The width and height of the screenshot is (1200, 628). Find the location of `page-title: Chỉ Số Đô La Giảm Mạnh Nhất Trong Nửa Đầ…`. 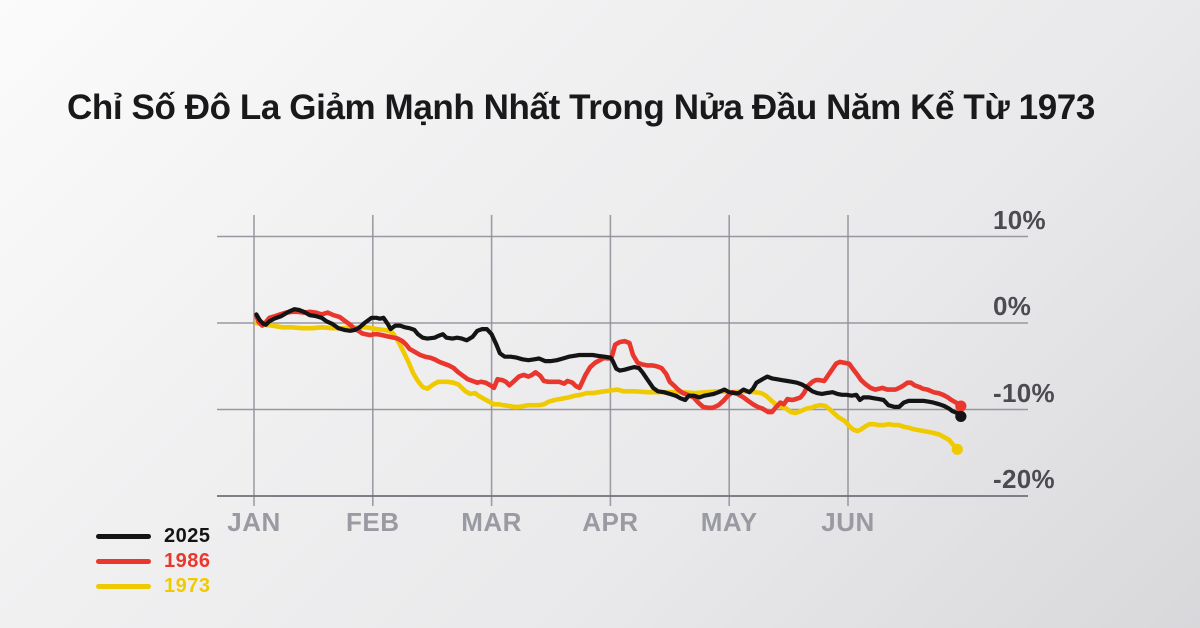

page-title: Chỉ Số Đô La Giảm Mạnh Nhất Trong Nửa Đầ… is located at coordinates (581, 107).